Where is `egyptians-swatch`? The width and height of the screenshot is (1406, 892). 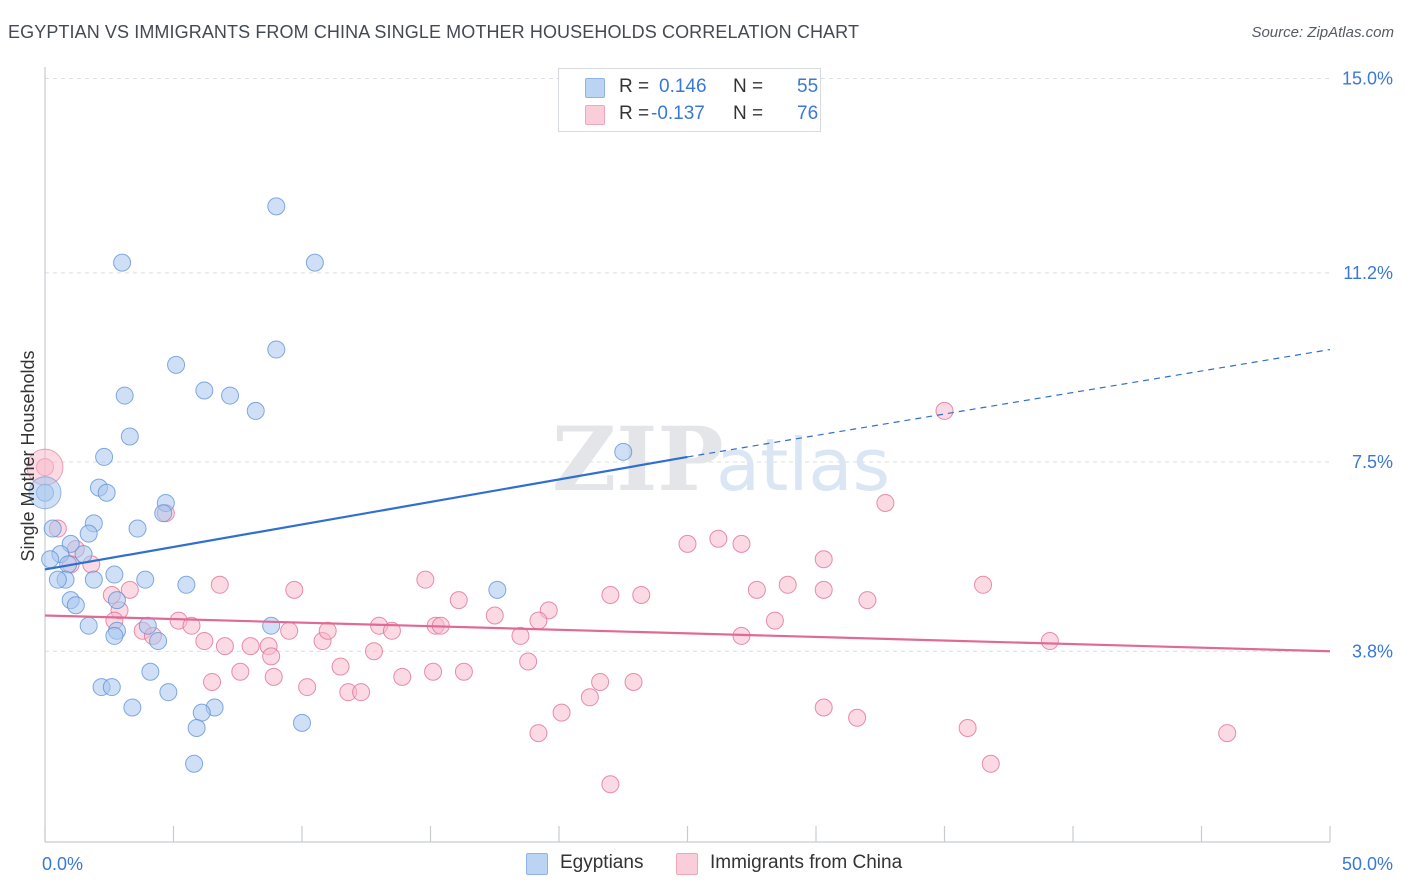 egyptians-swatch is located at coordinates (595, 88).